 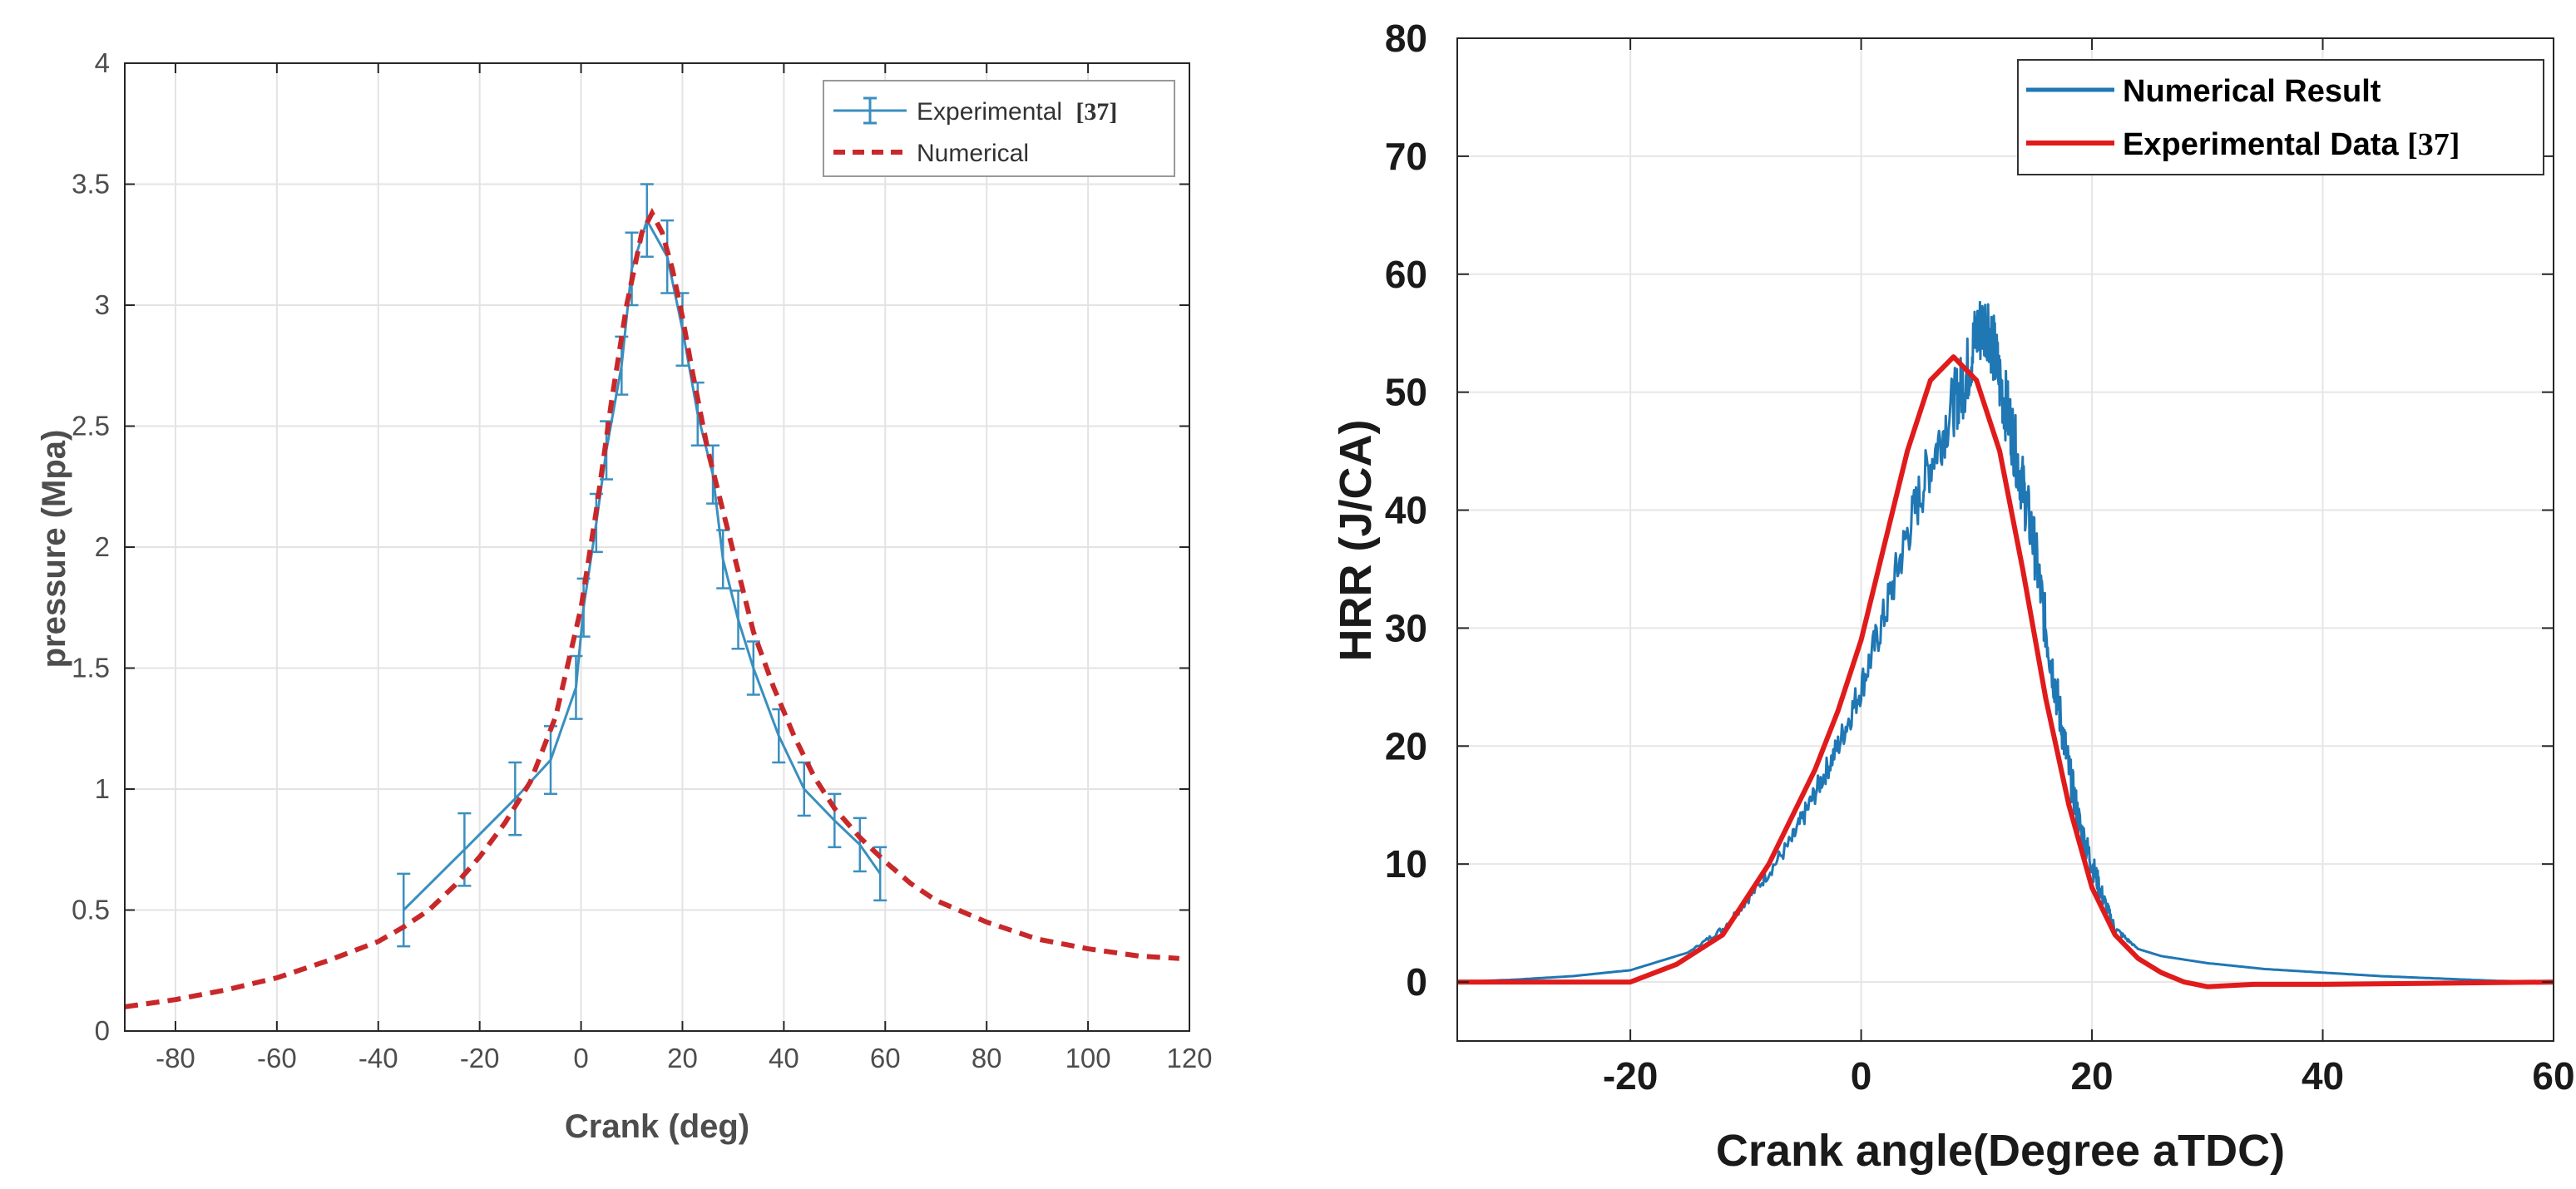 I want to click on right-legend: Numerical Result Experimental Data [37], so click(x=2280, y=117).